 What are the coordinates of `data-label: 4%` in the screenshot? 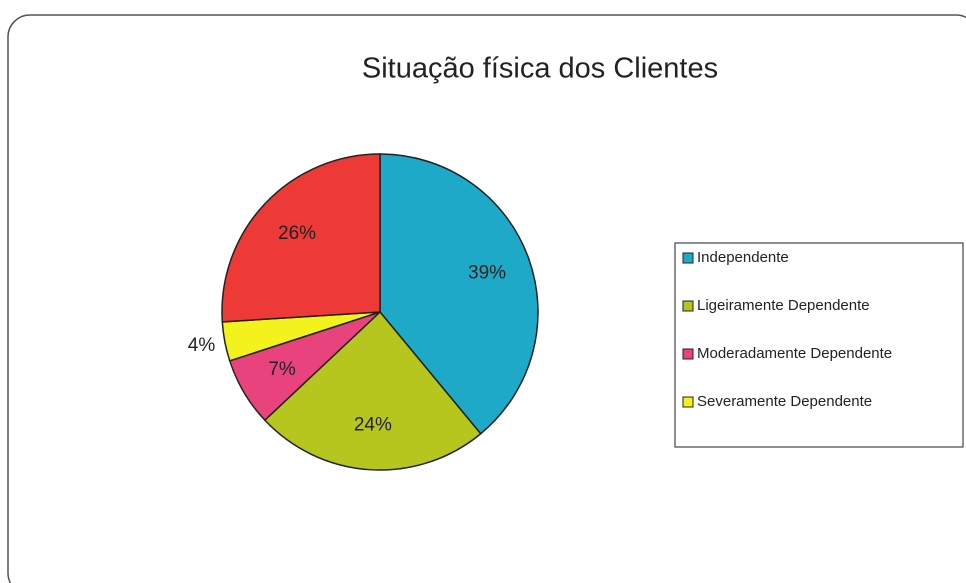 It's located at (202, 345).